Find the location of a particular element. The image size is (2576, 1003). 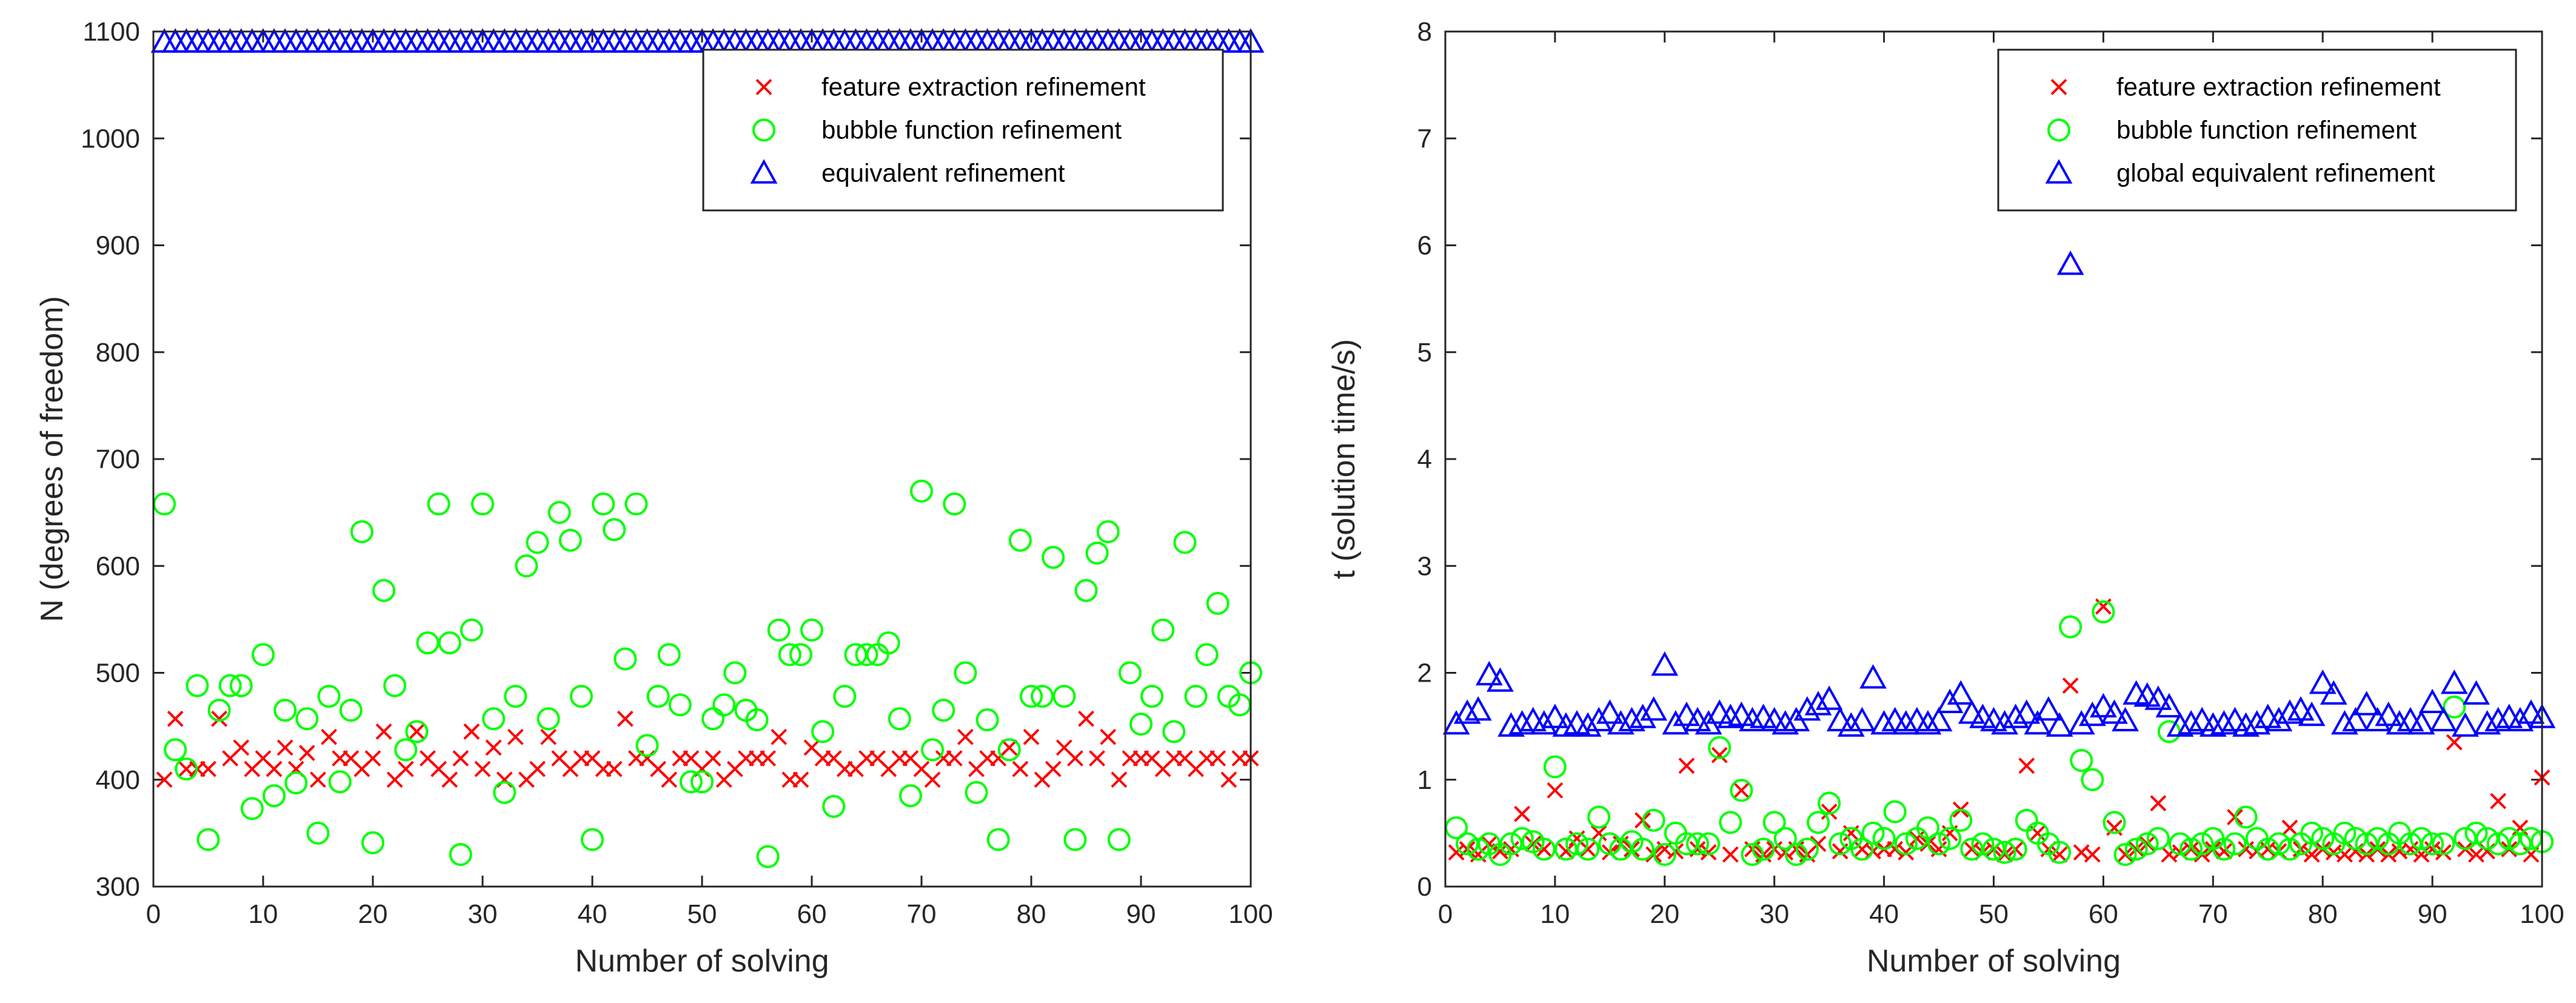

x-tick-label: 90 is located at coordinates (1141, 914).